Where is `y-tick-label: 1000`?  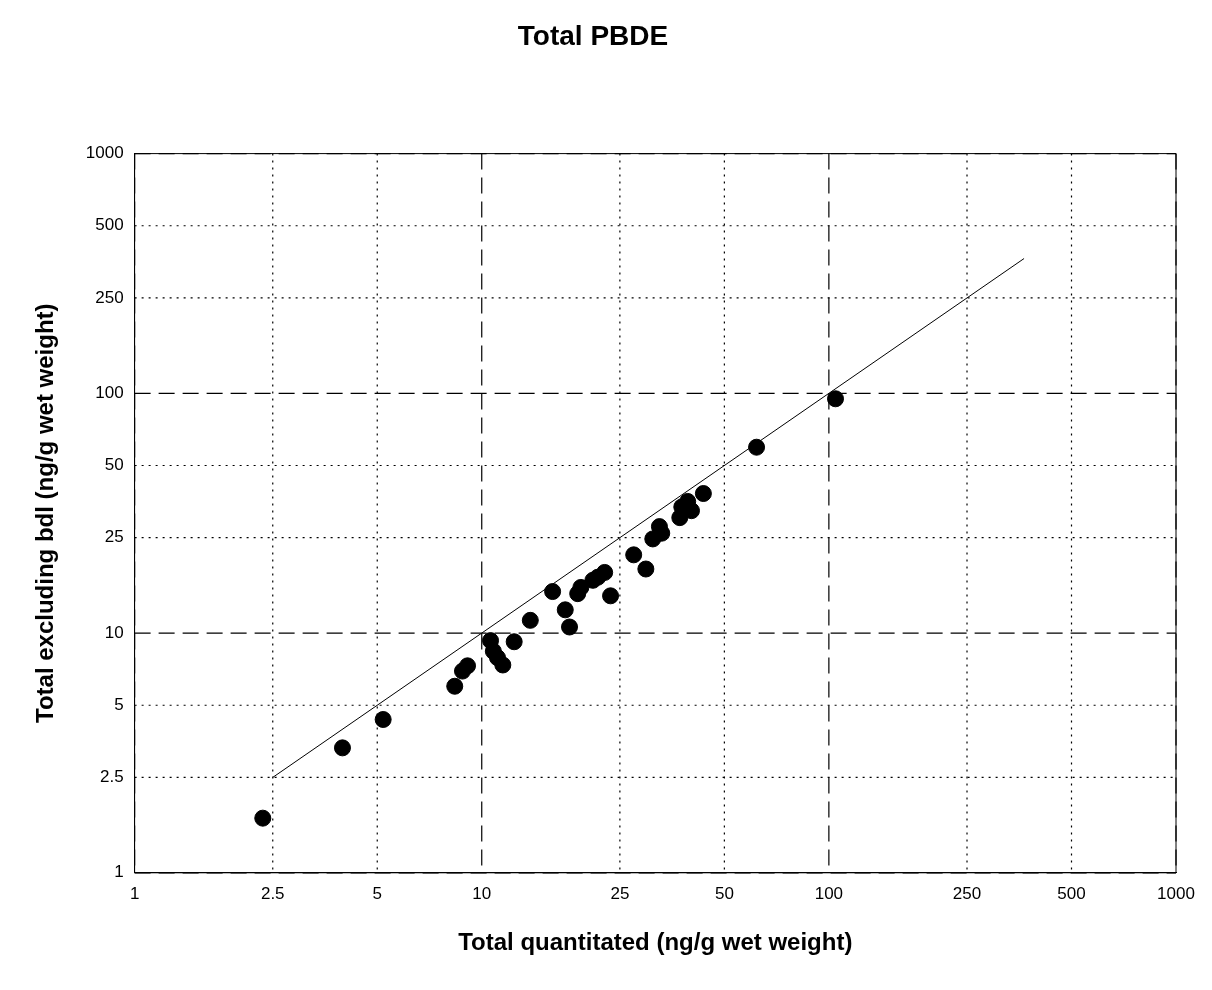 y-tick-label: 1000 is located at coordinates (104, 153).